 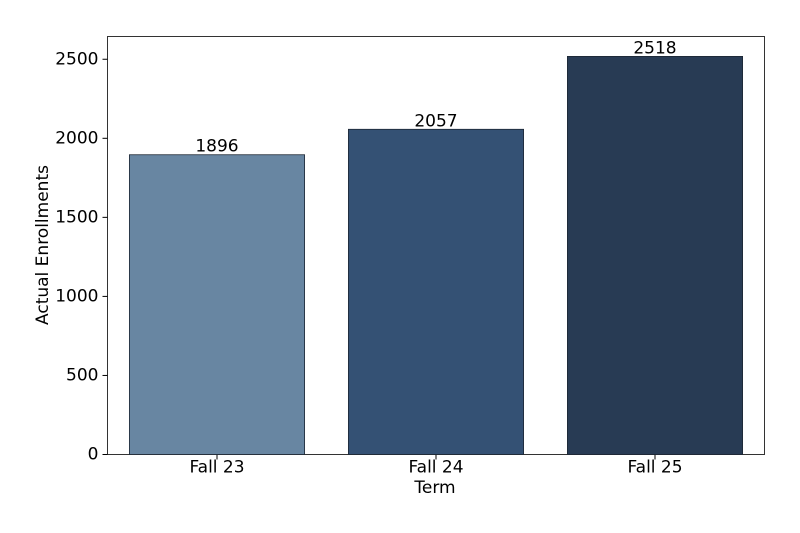 What do you see at coordinates (76, 217) in the screenshot?
I see `y-tick-label: 1500` at bounding box center [76, 217].